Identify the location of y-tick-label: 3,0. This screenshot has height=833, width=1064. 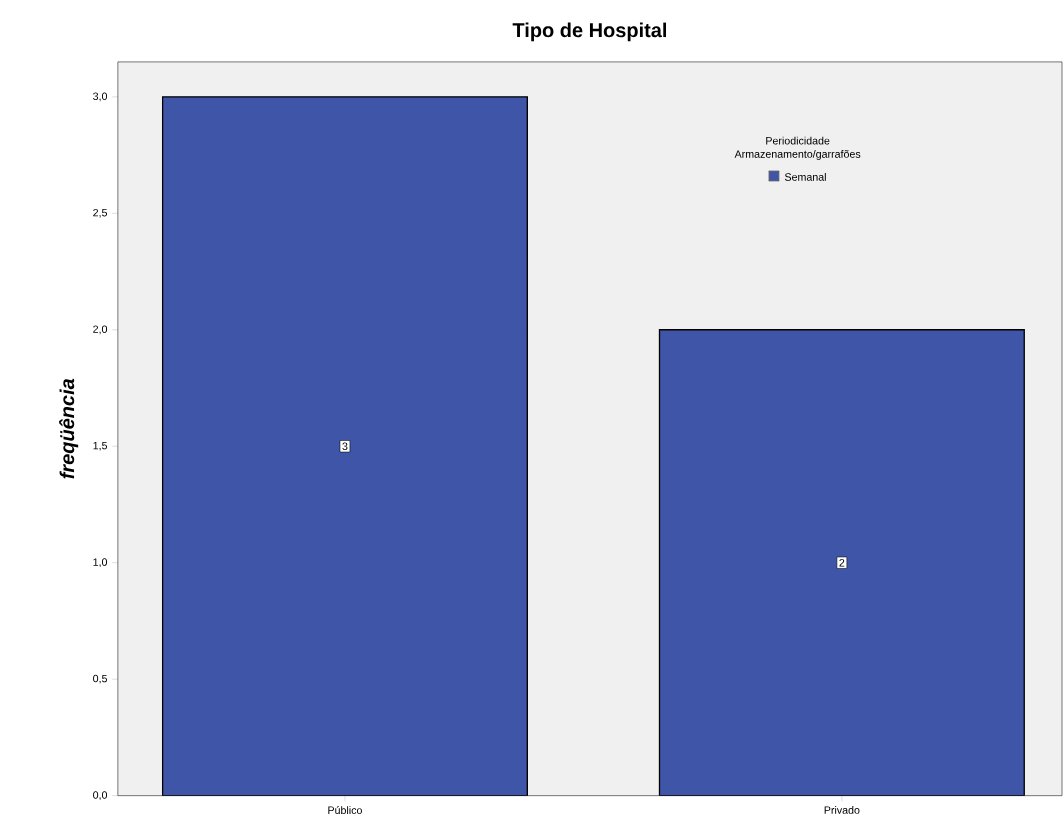
(100, 97).